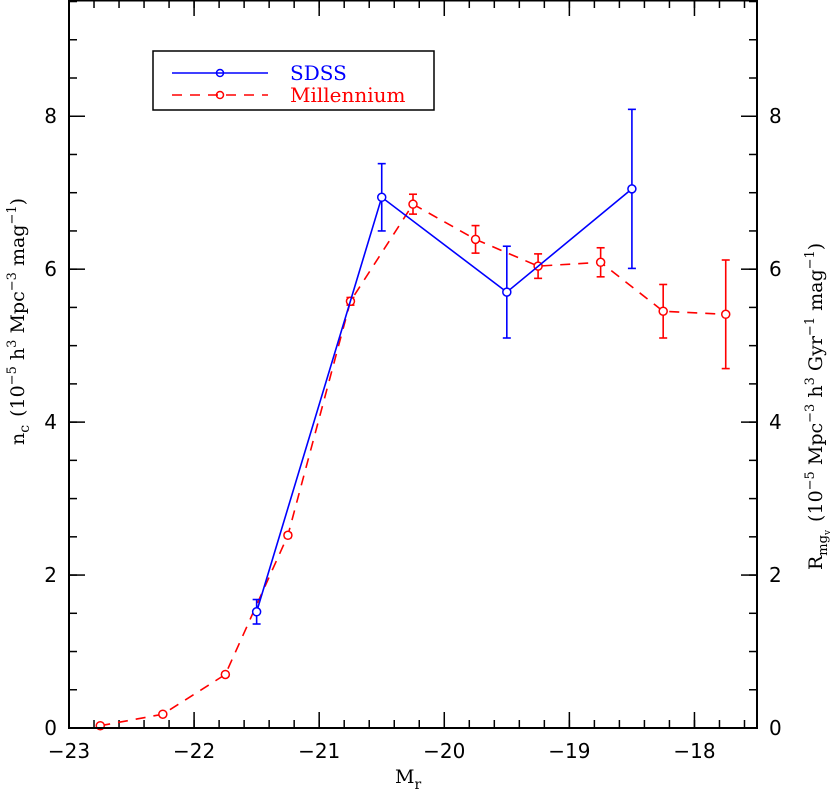 This screenshot has width=831, height=796. What do you see at coordinates (50, 116) in the screenshot?
I see `y-tick-label-left: 8` at bounding box center [50, 116].